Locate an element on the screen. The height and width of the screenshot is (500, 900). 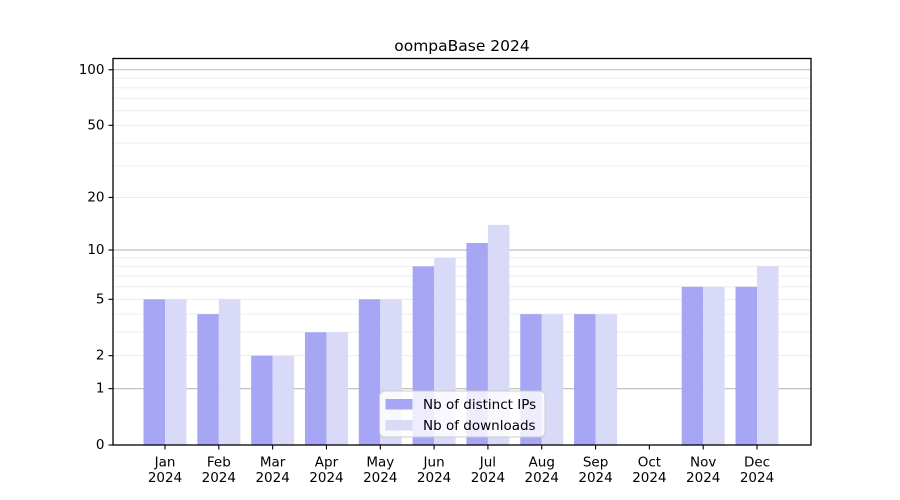
bar-distinct-ips-mar is located at coordinates (262, 400).